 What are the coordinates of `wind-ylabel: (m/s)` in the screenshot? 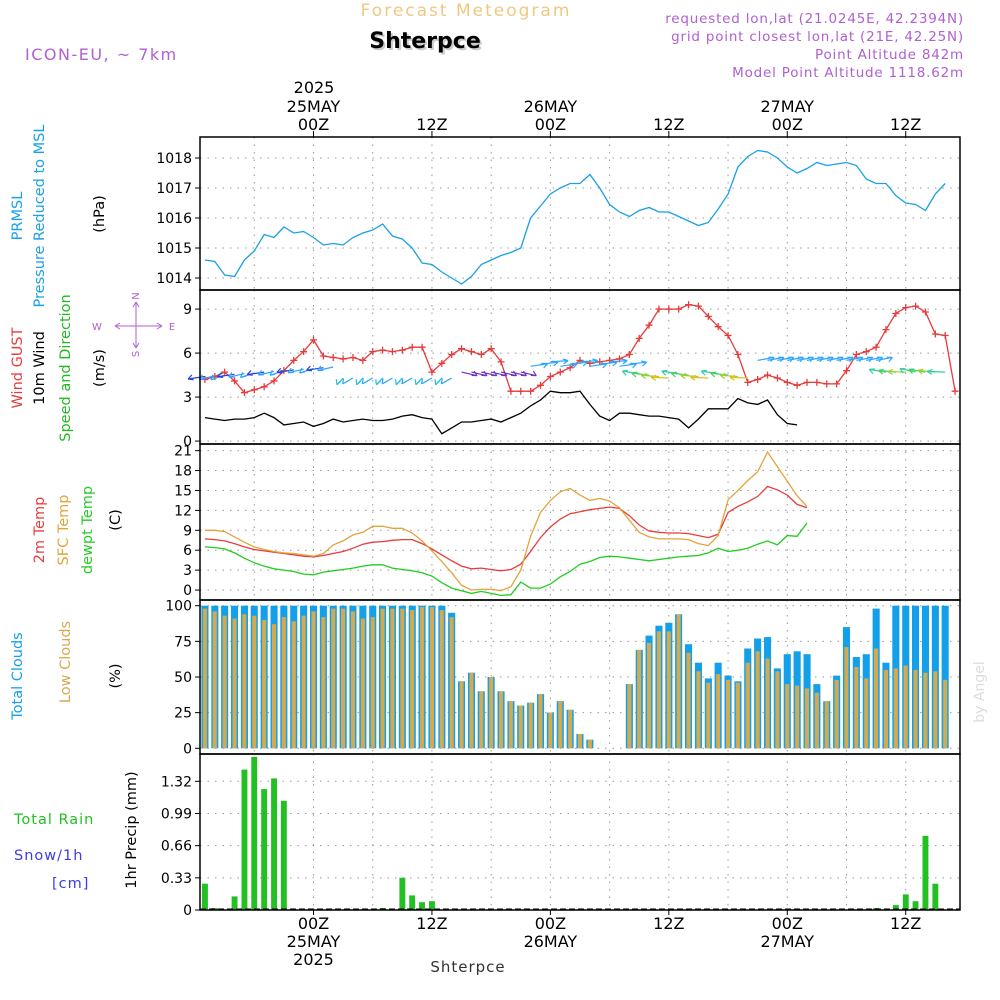 It's located at (100, 368).